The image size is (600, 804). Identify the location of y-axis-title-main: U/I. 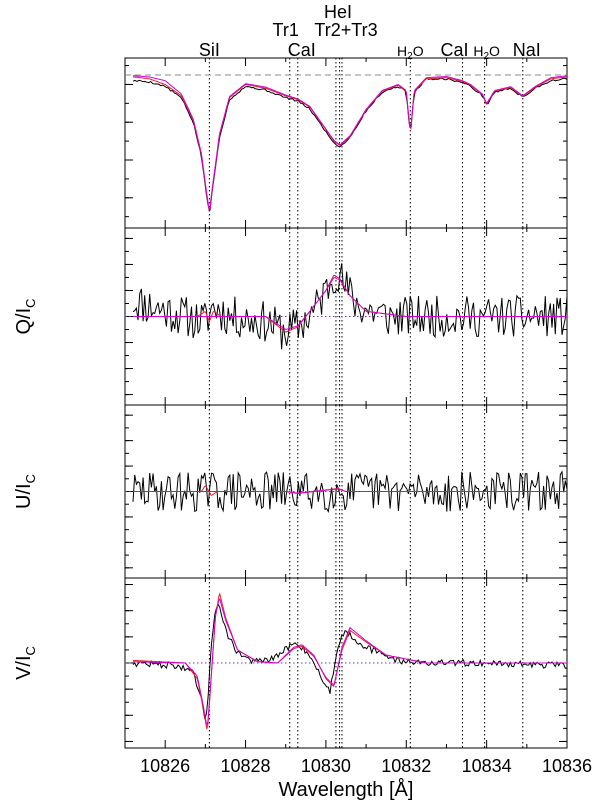
(24, 496).